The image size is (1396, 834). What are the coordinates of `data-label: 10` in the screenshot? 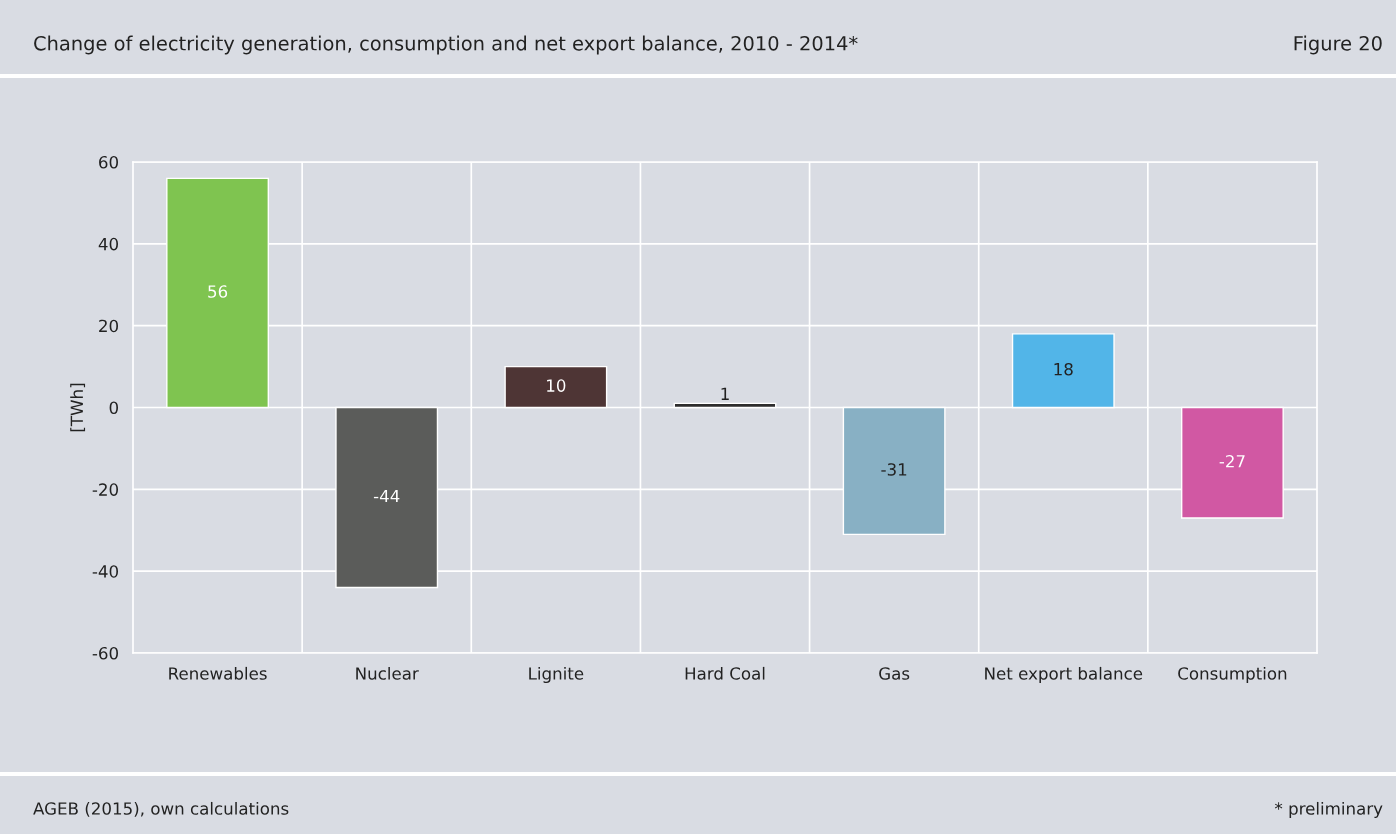 It's located at (556, 385).